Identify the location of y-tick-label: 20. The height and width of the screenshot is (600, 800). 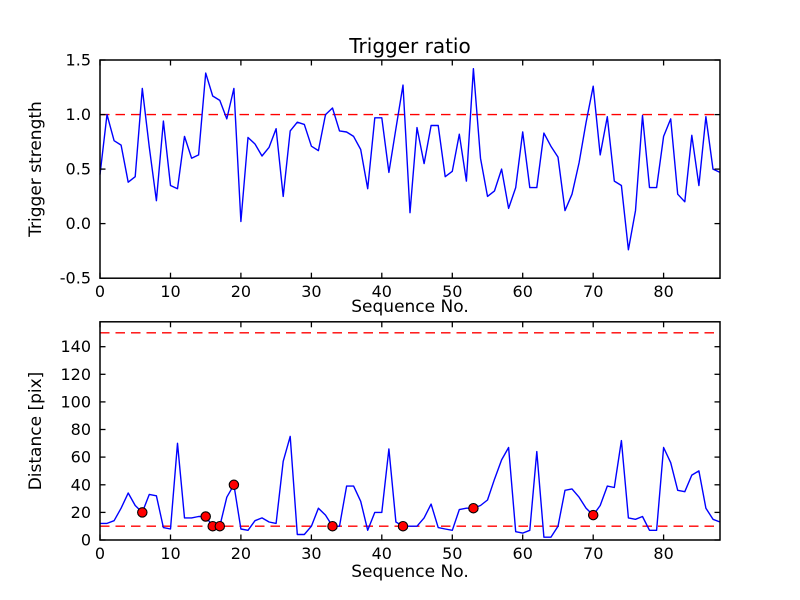
(81, 512).